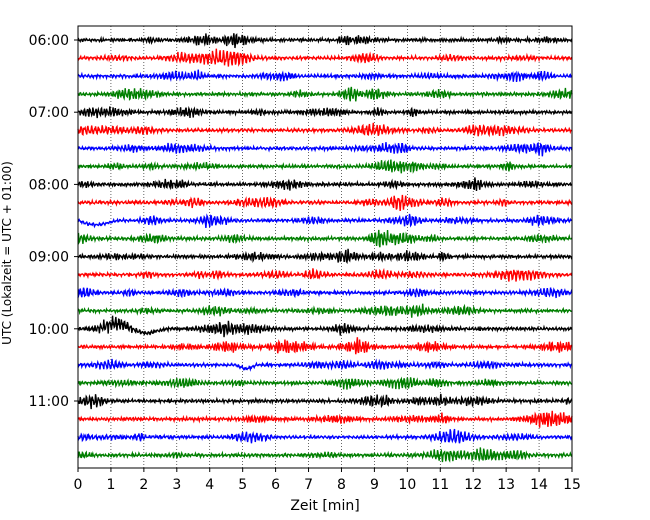 This screenshot has width=650, height=520. I want to click on y-tick-label: 06:00, so click(49, 41).